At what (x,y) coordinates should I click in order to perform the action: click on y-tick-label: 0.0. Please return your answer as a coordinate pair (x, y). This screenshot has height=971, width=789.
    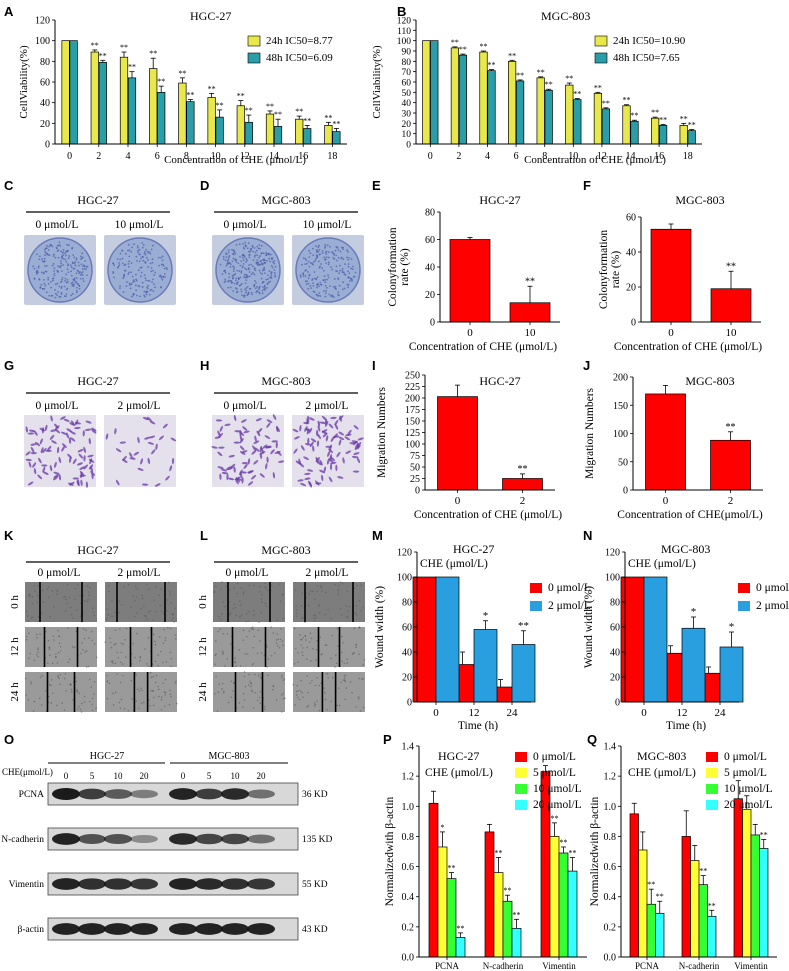
    Looking at the image, I should click on (610, 958).